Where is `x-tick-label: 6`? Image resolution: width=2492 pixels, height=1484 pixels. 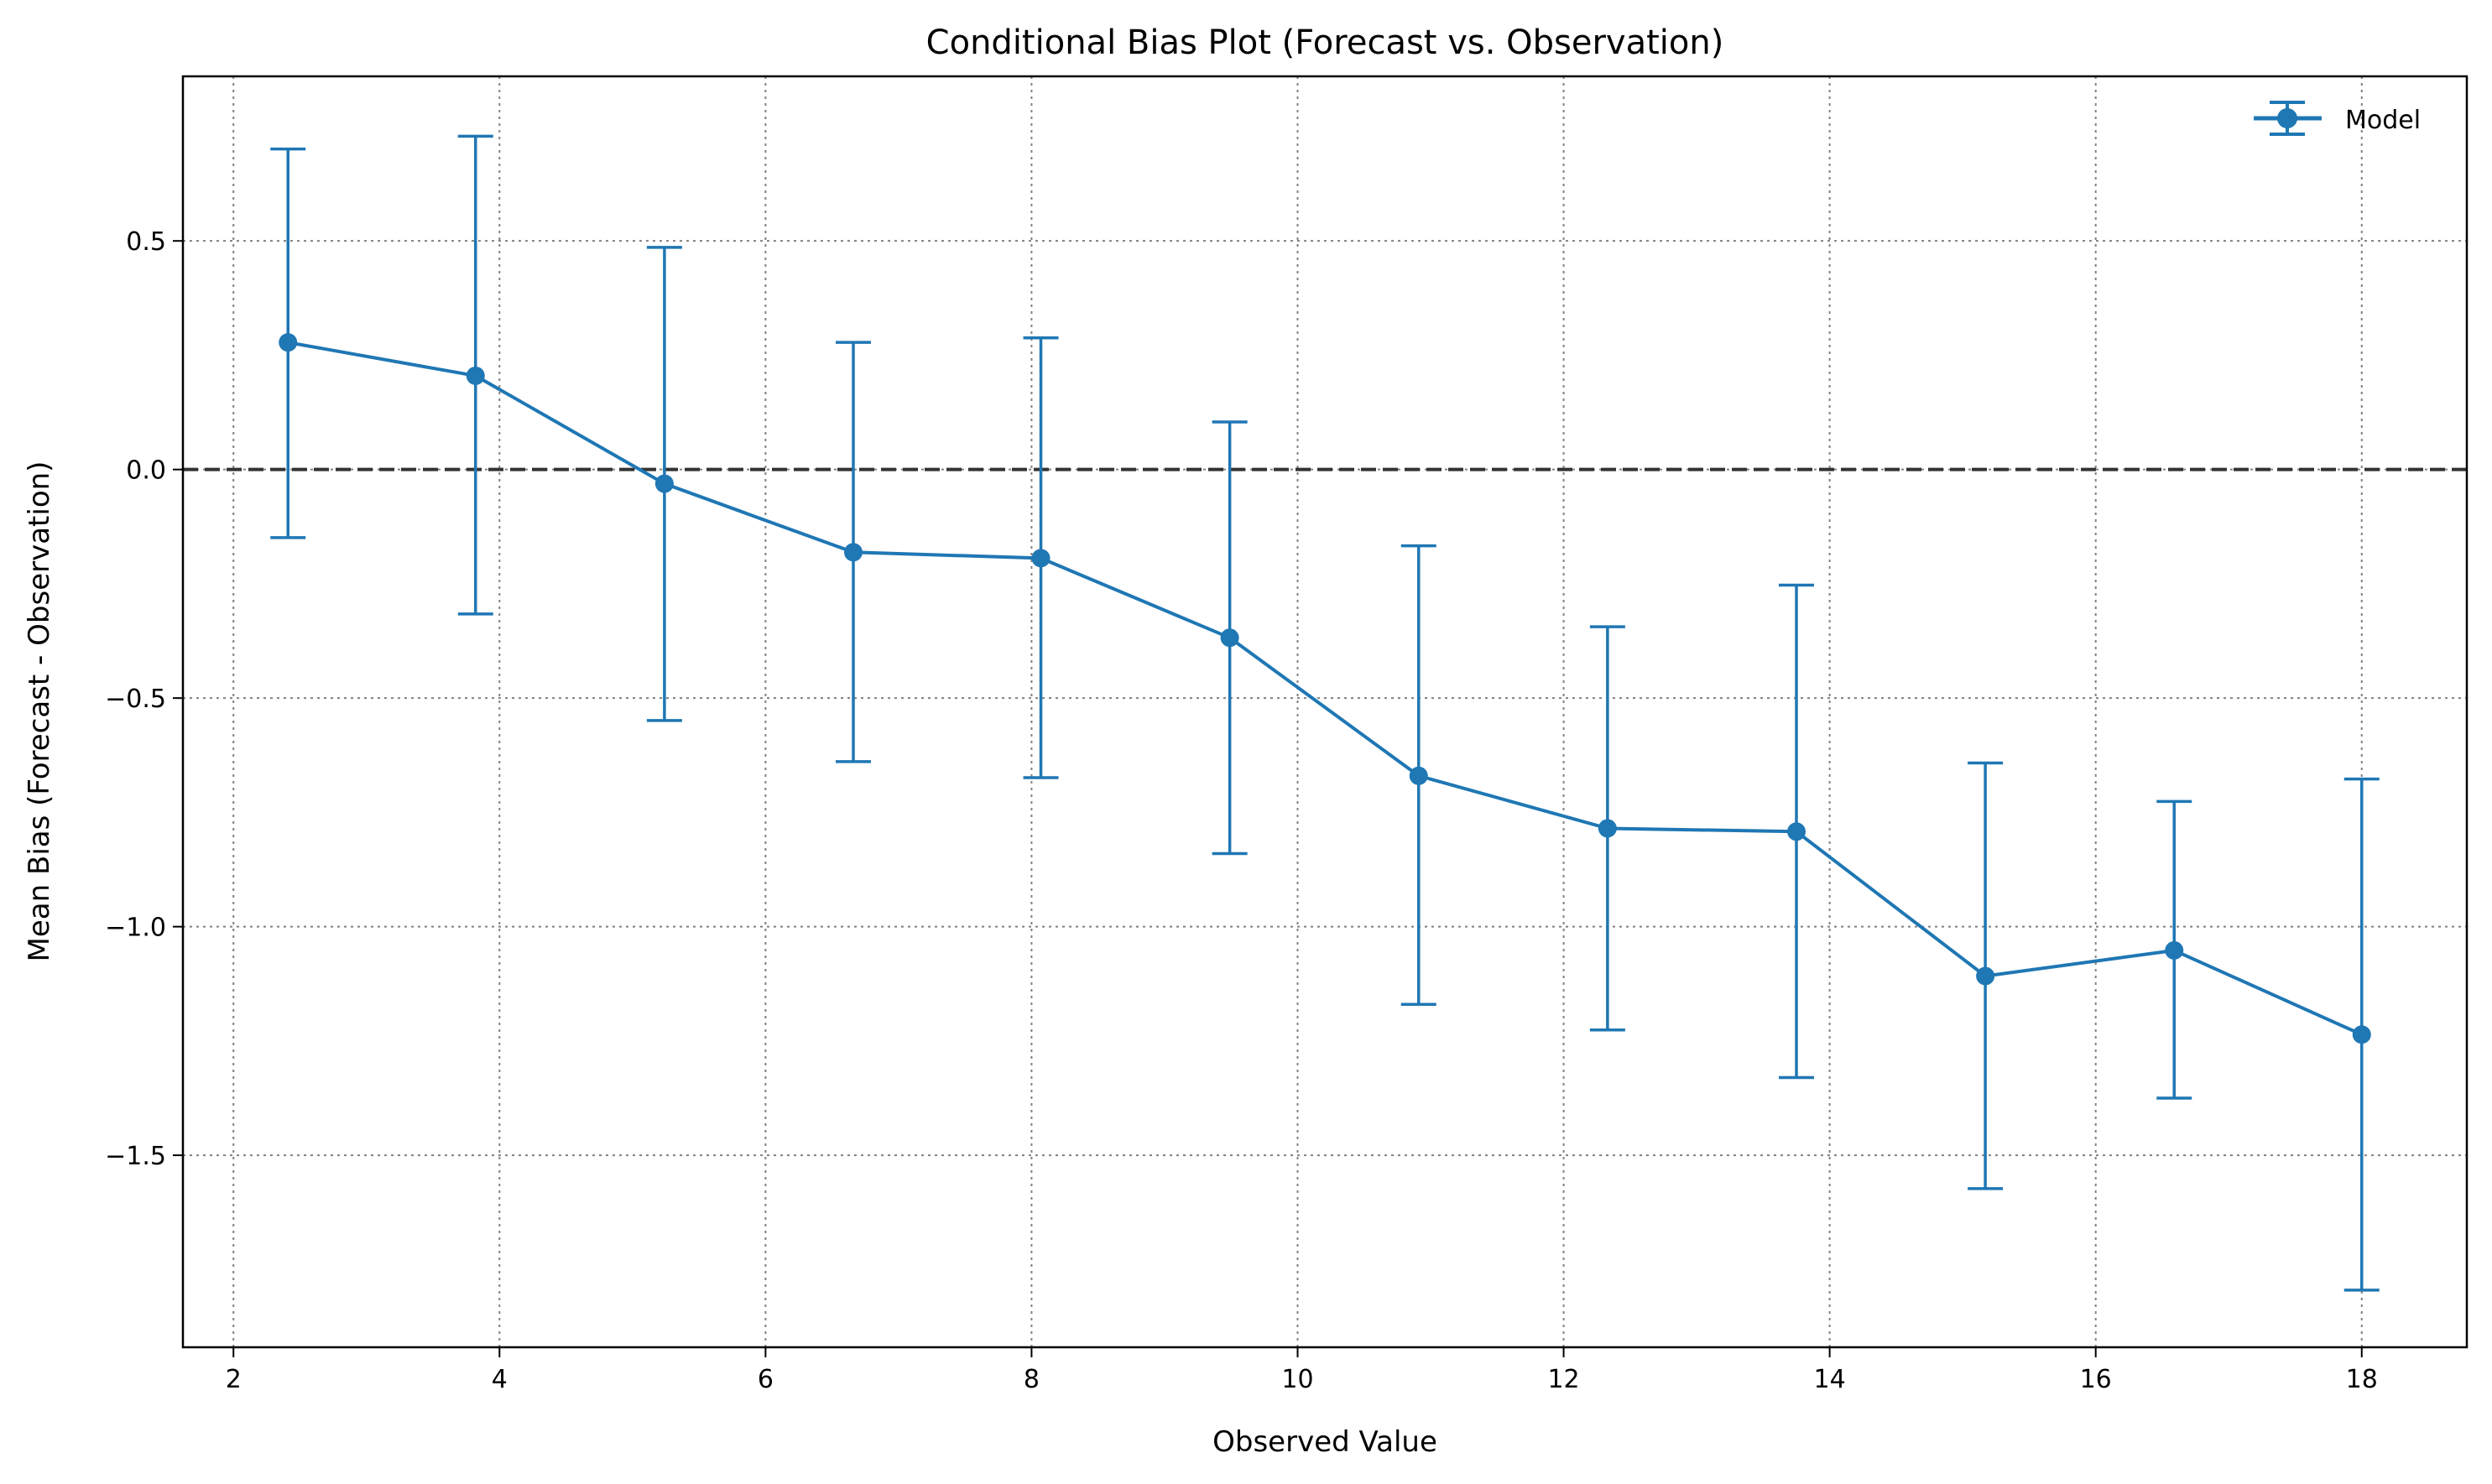
x-tick-label: 6 is located at coordinates (766, 1379).